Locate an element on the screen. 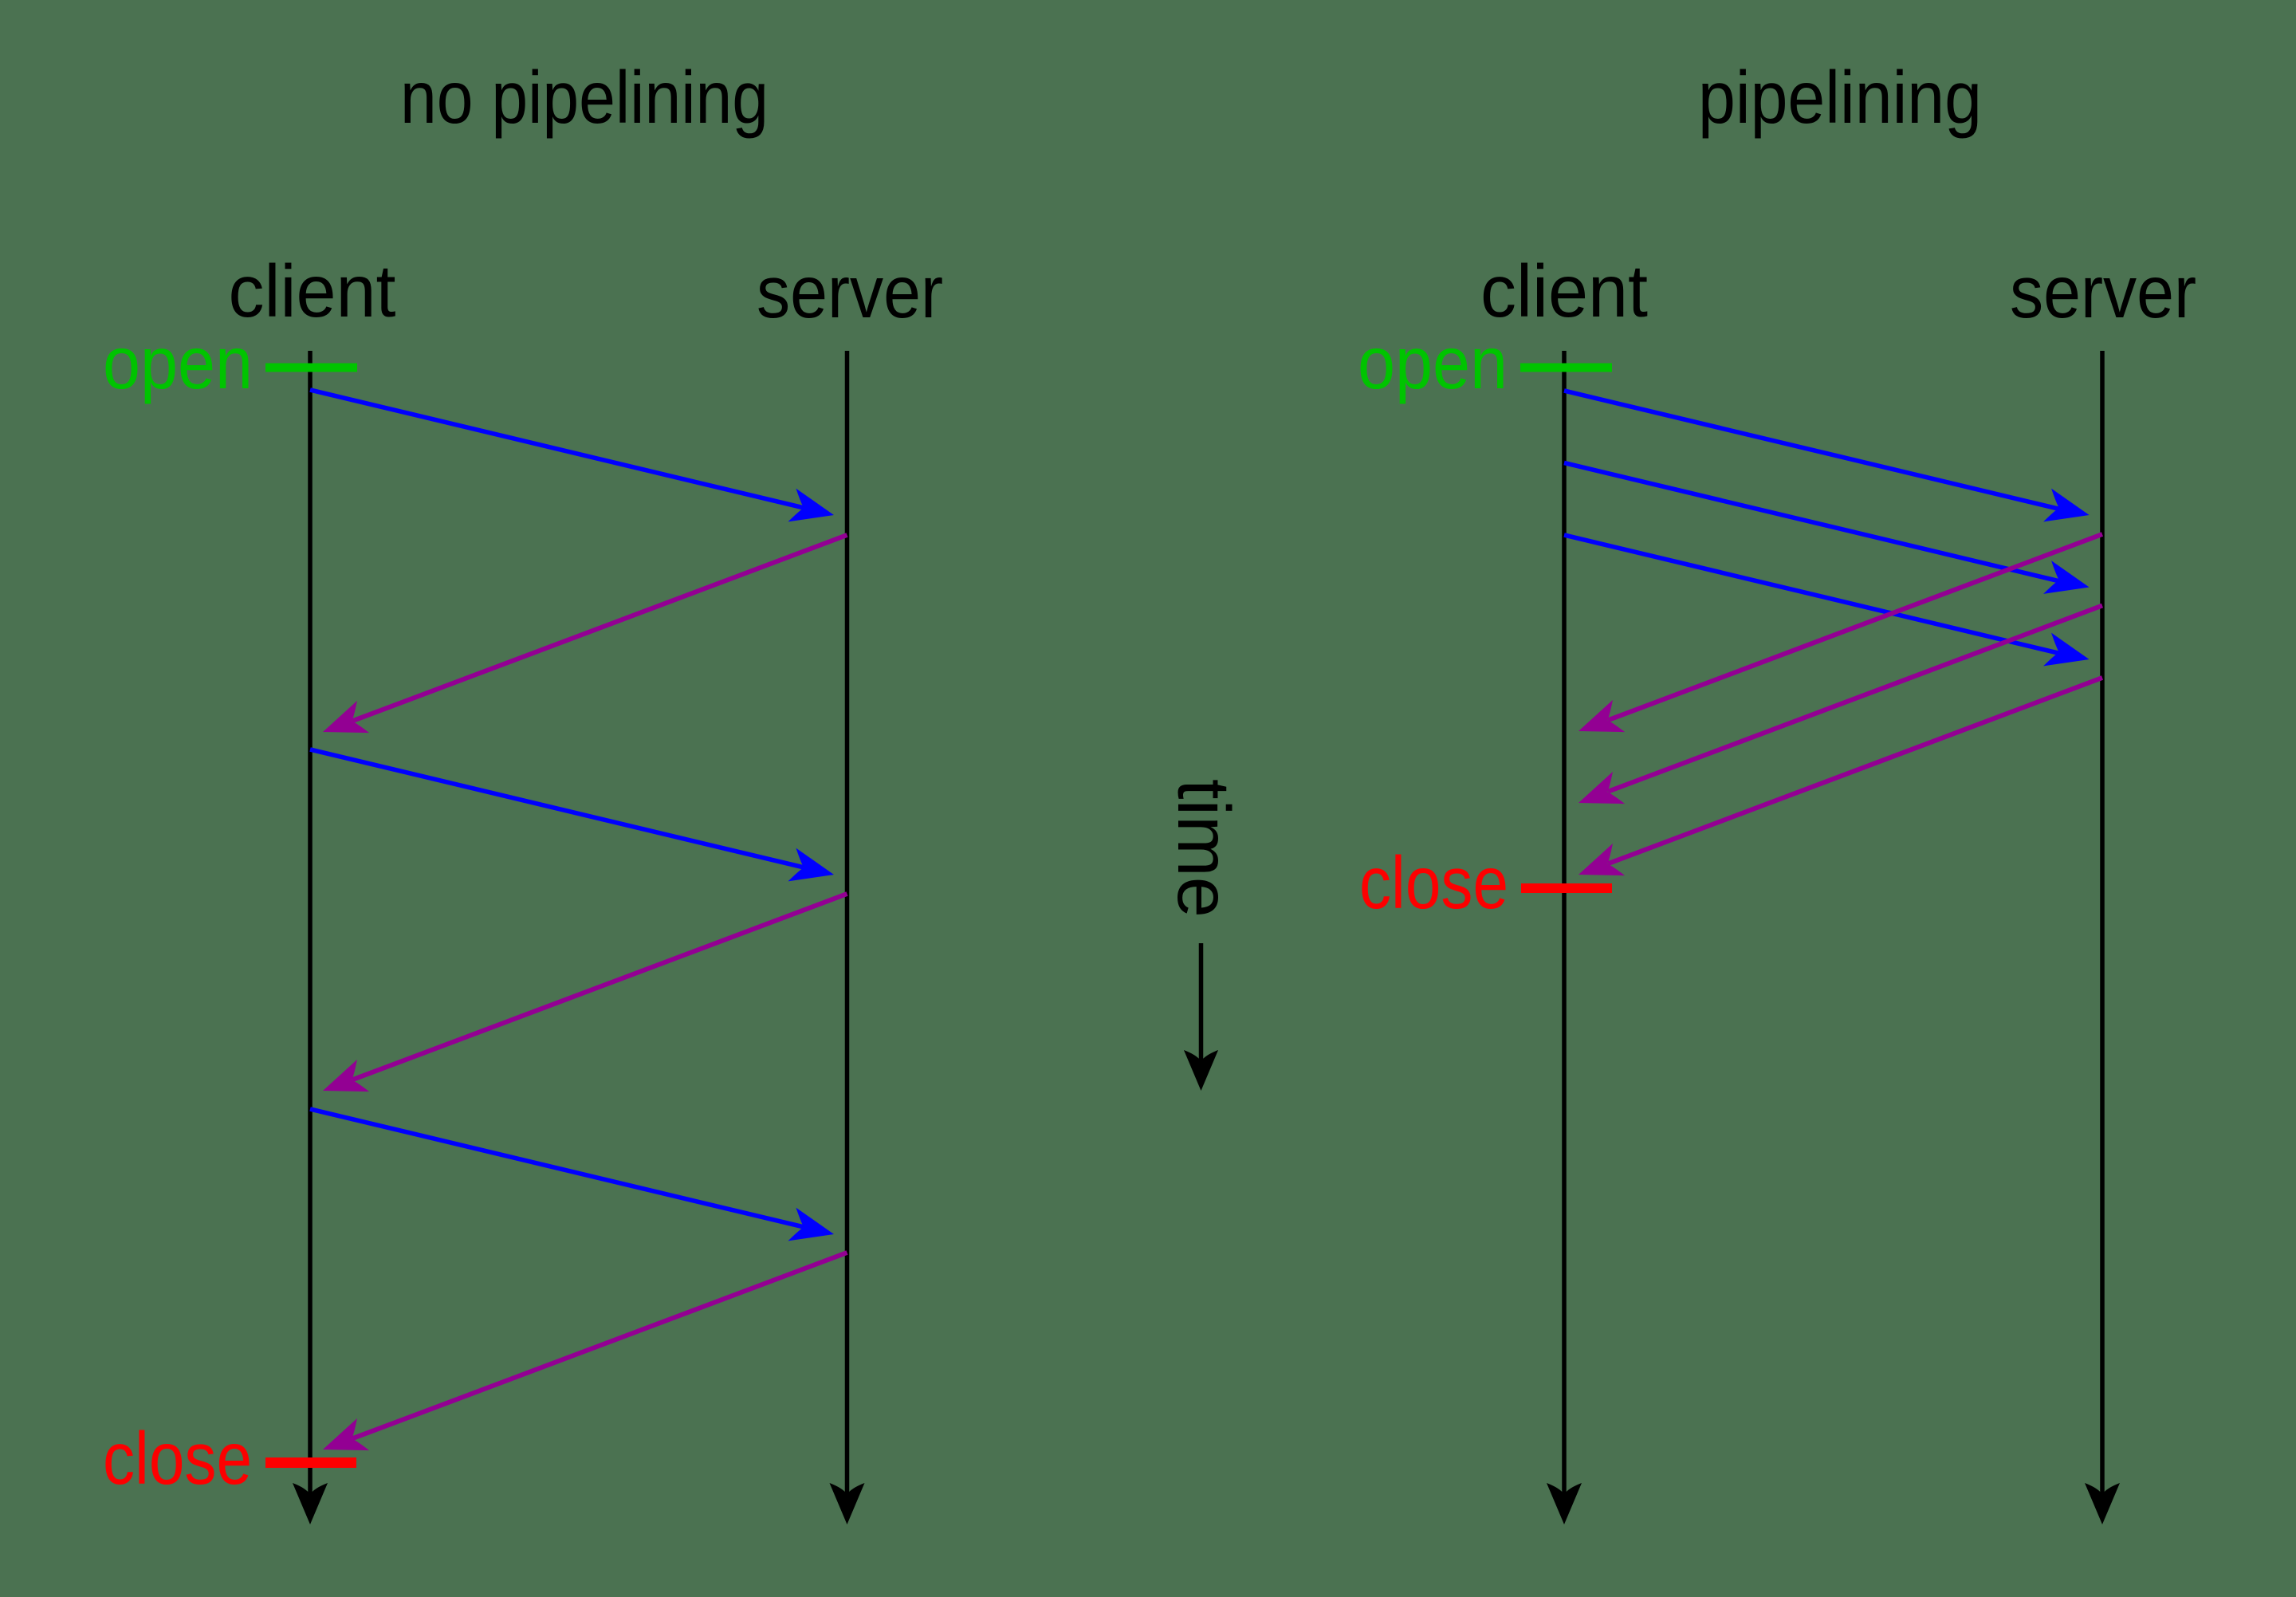 This screenshot has height=1597, width=2296. svg-text: no pipelining is located at coordinates (584, 97).